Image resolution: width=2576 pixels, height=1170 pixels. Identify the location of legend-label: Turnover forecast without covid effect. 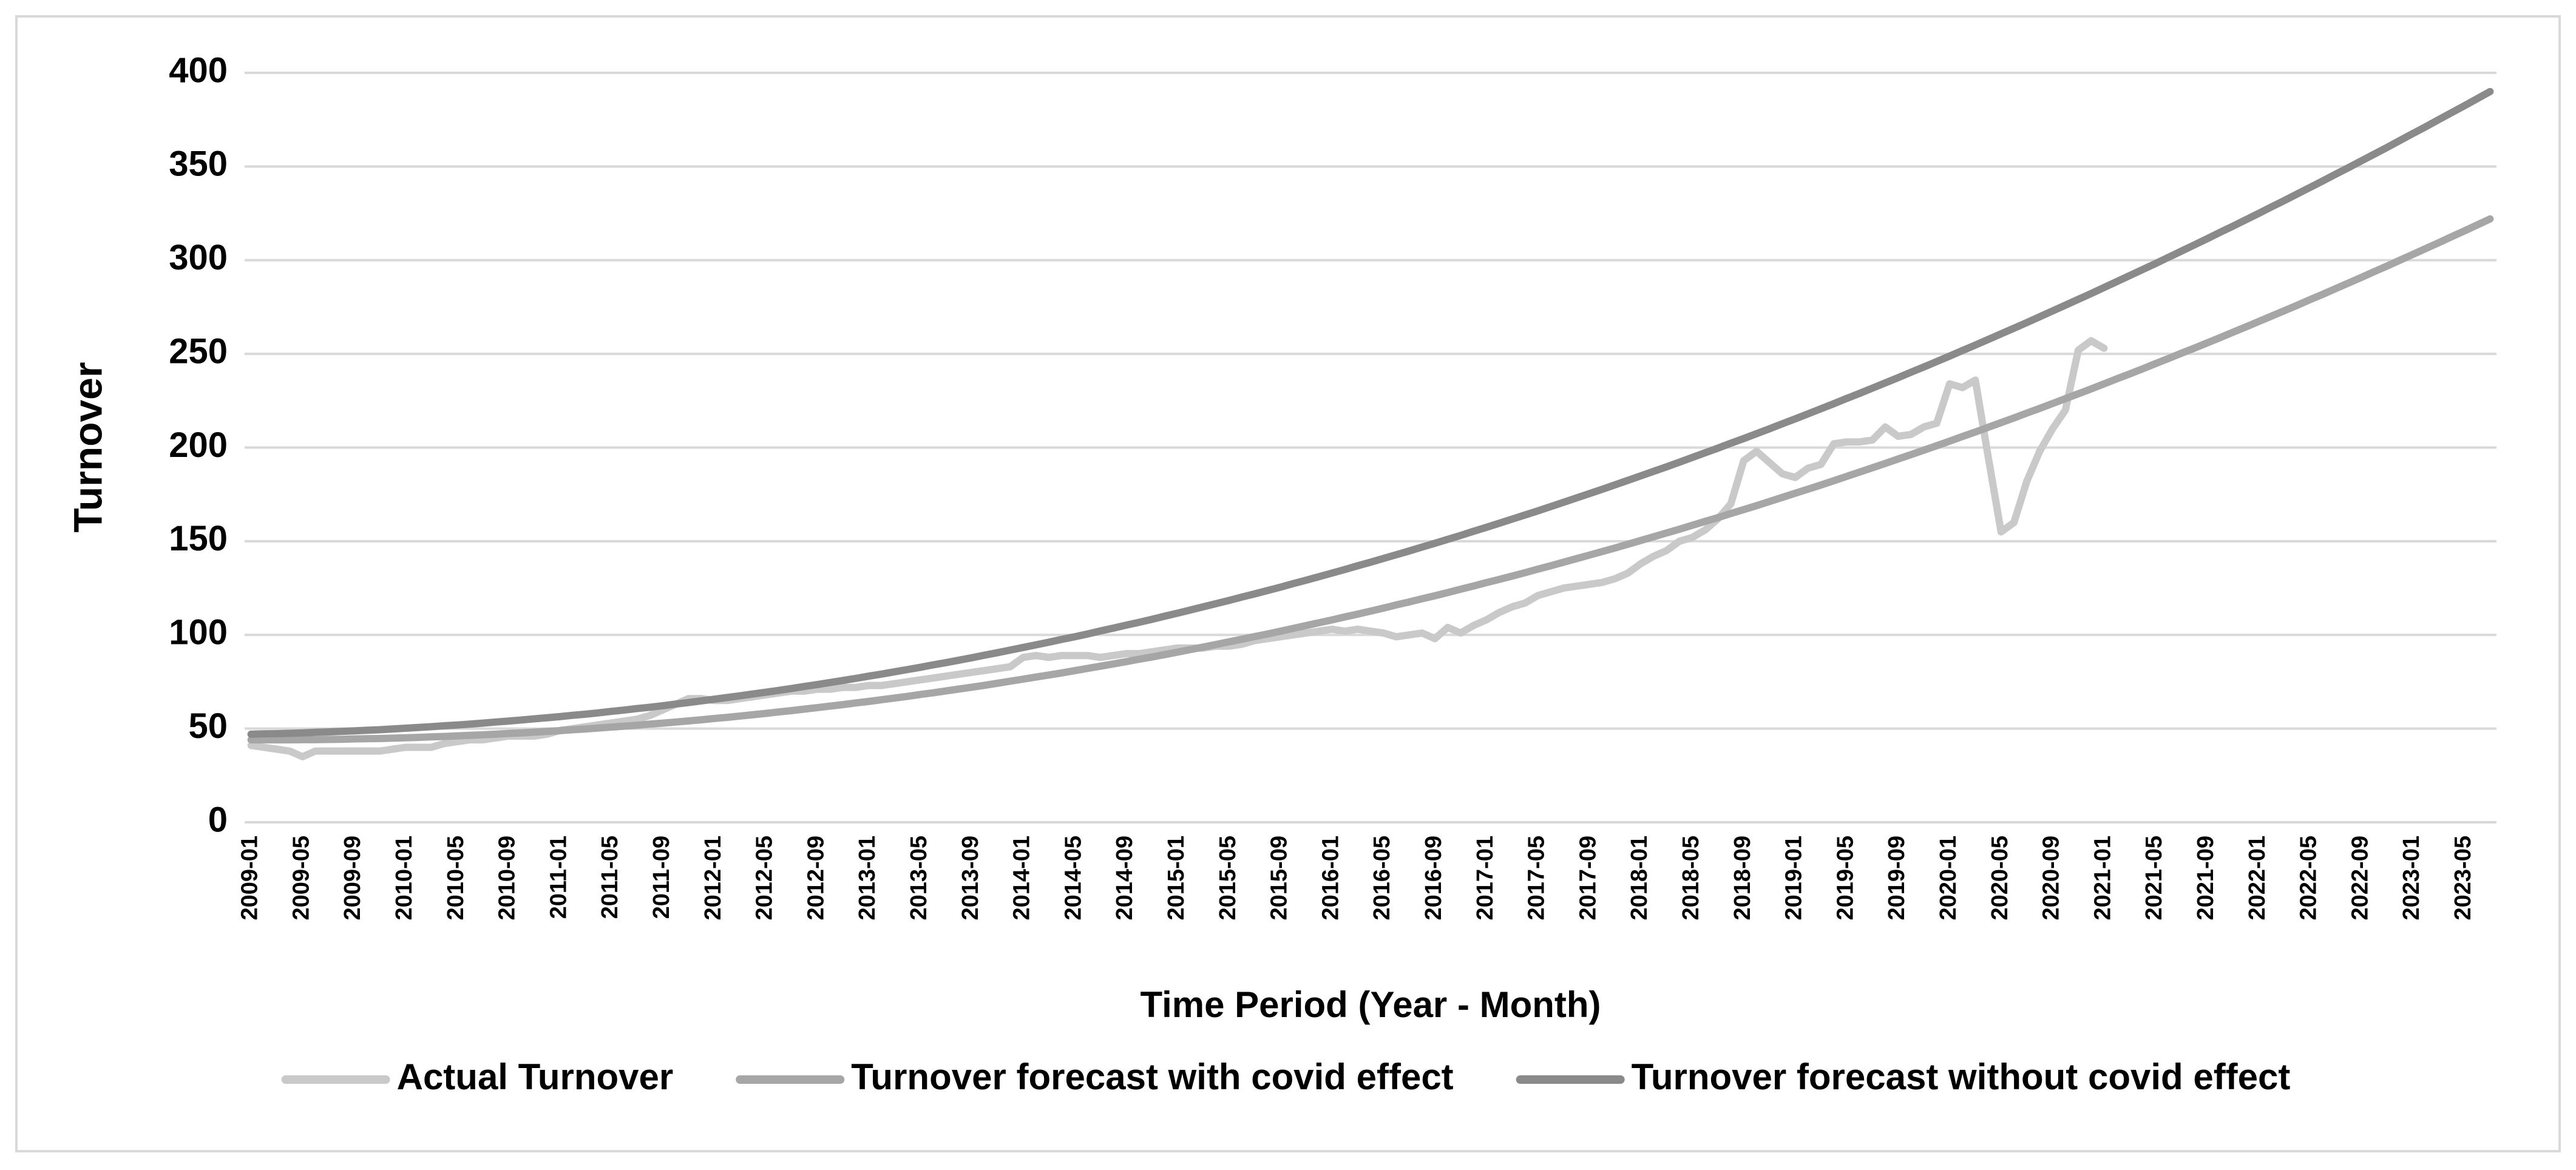
(1961, 1077).